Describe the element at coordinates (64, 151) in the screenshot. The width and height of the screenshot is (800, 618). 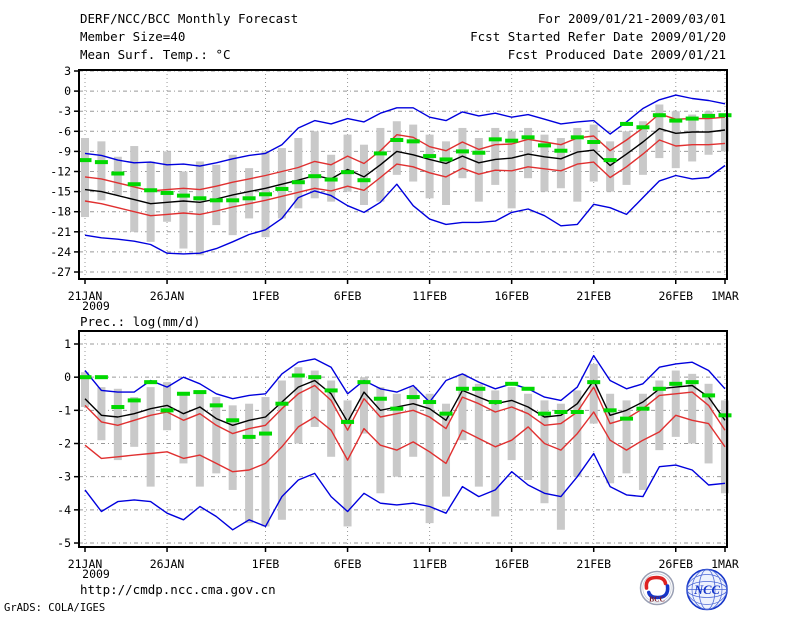
I see `svg-text: -9` at that location.